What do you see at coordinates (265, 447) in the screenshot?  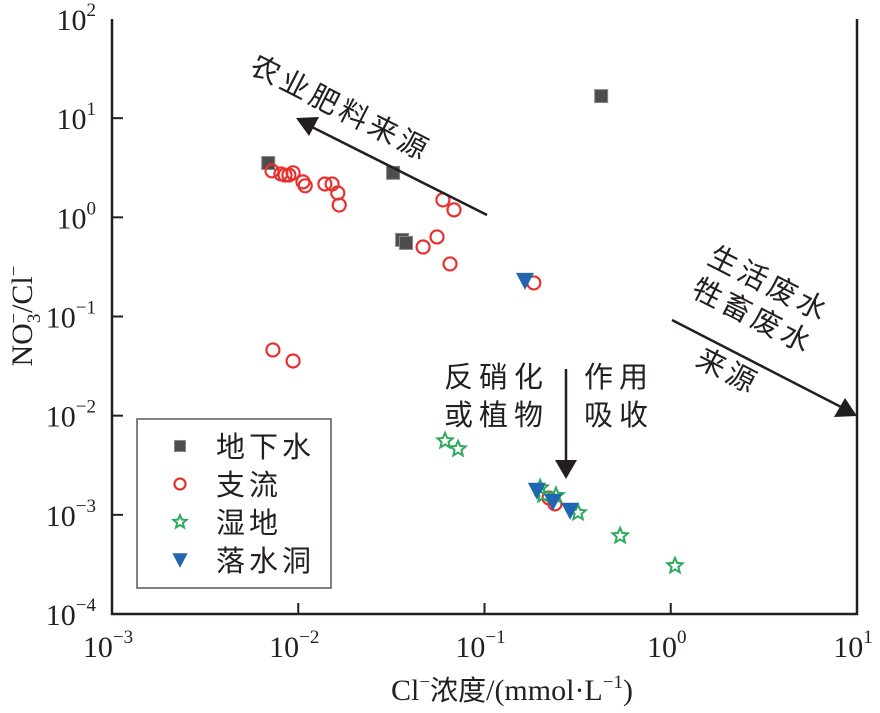 I see `legend-label: 地下水` at bounding box center [265, 447].